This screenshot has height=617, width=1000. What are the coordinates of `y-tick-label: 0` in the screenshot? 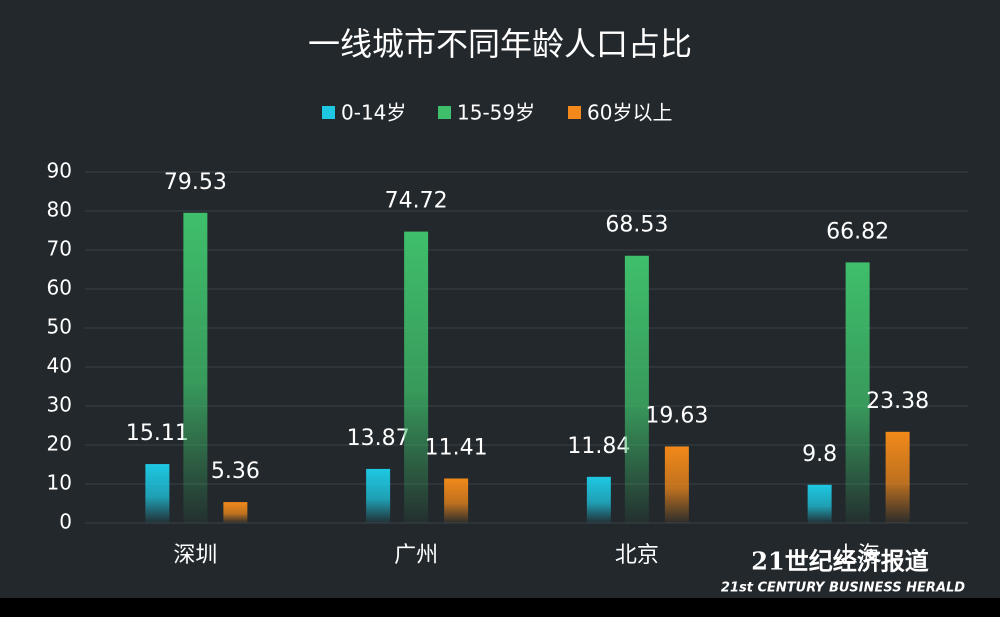 It's located at (65, 522).